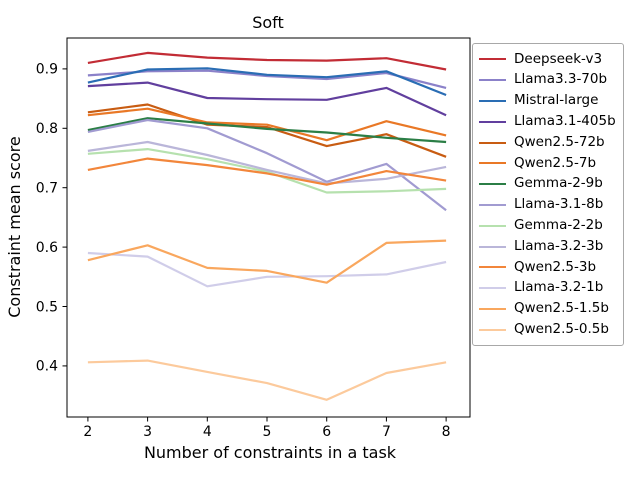 The width and height of the screenshot is (640, 480). Describe the element at coordinates (47, 129) in the screenshot. I see `y-tick-label: 0.8` at that location.